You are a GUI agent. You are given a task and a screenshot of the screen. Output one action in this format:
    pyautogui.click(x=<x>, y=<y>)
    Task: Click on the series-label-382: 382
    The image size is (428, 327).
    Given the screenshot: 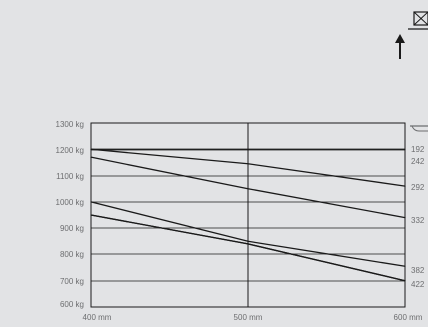 What is the action you would take?
    pyautogui.click(x=418, y=270)
    